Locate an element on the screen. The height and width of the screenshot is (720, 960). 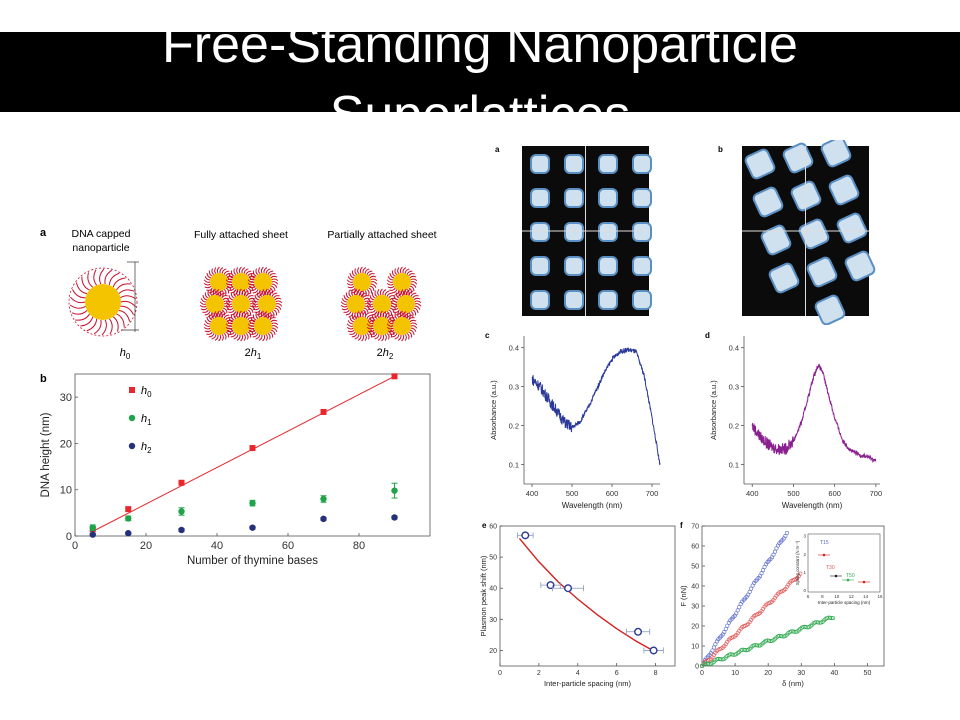
fully-attached-sheet is located at coordinates (241, 304).